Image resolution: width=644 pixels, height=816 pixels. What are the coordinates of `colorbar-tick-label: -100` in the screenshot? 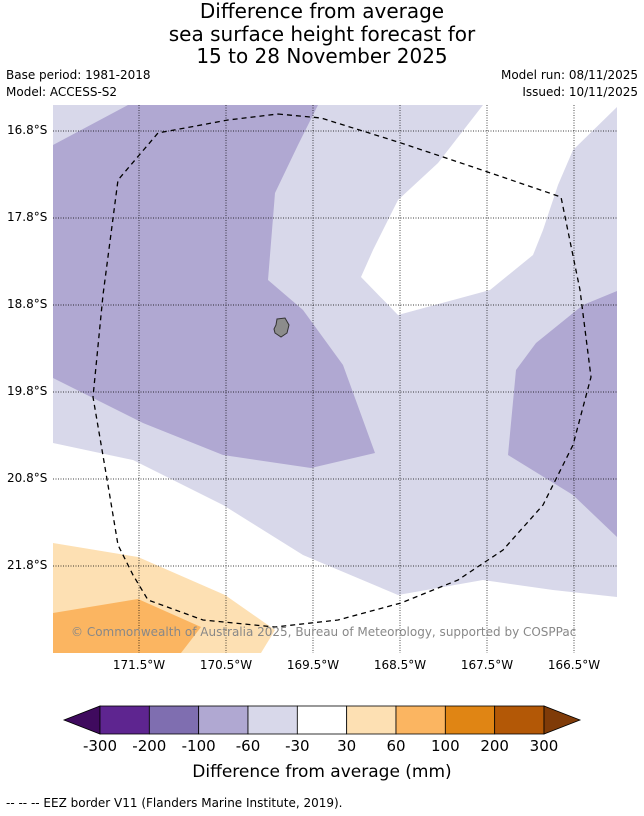 It's located at (198, 746).